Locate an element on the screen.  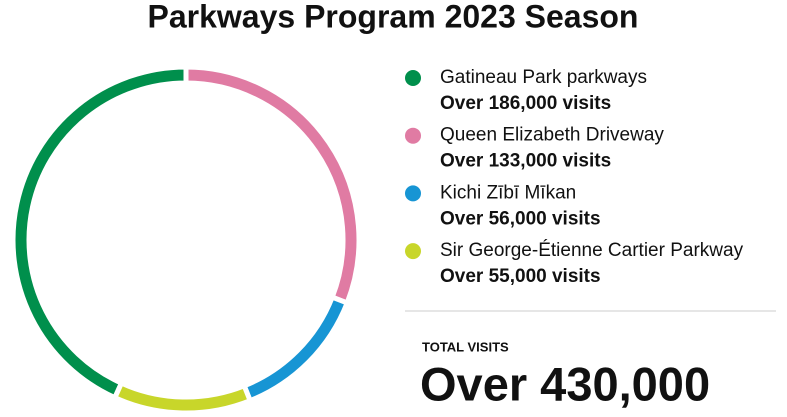
legend-label: Gatineau Park parkways is located at coordinates (543, 77).